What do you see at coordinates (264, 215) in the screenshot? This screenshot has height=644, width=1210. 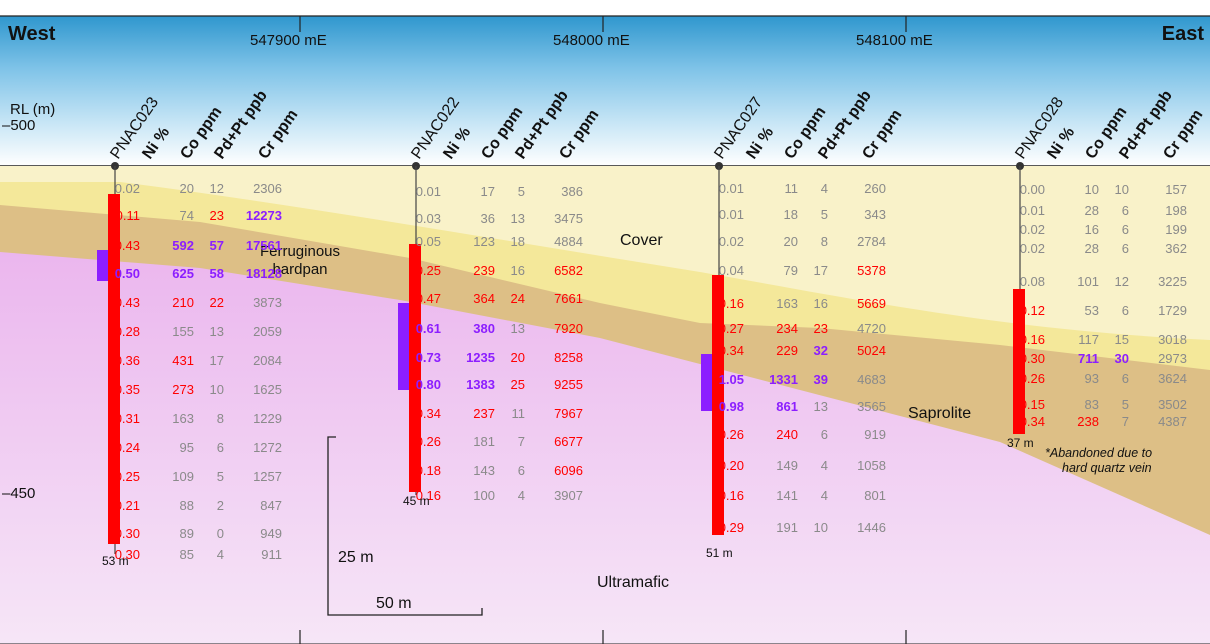 I see `assay-value: 12273` at bounding box center [264, 215].